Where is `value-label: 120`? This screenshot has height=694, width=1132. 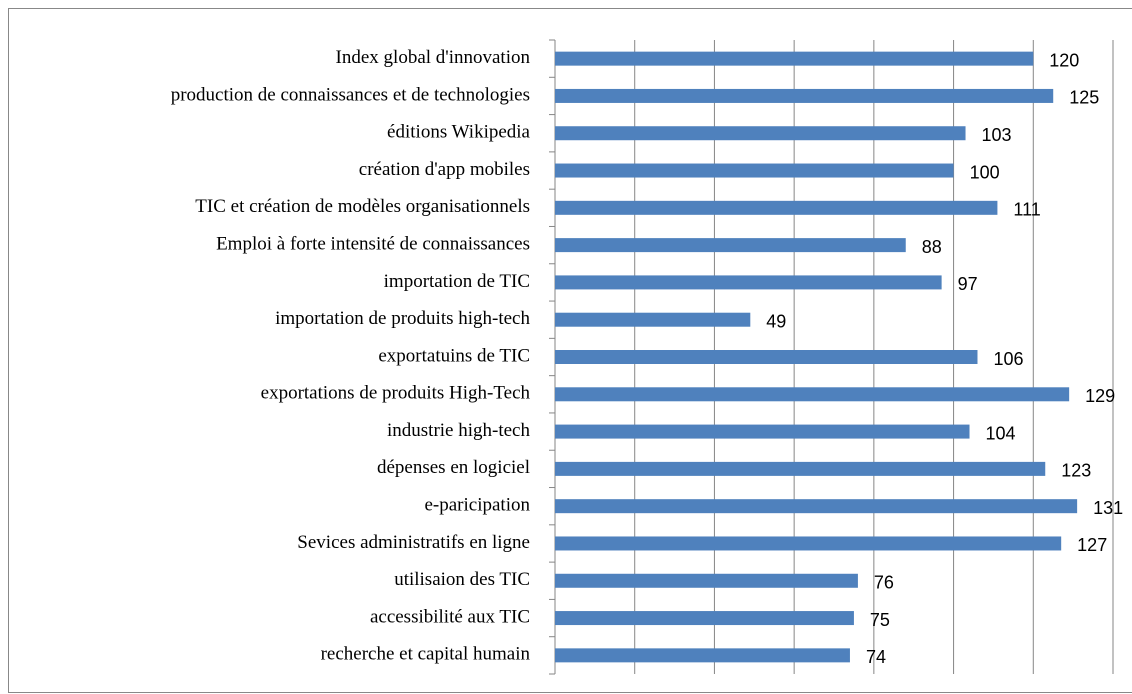 value-label: 120 is located at coordinates (1064, 60).